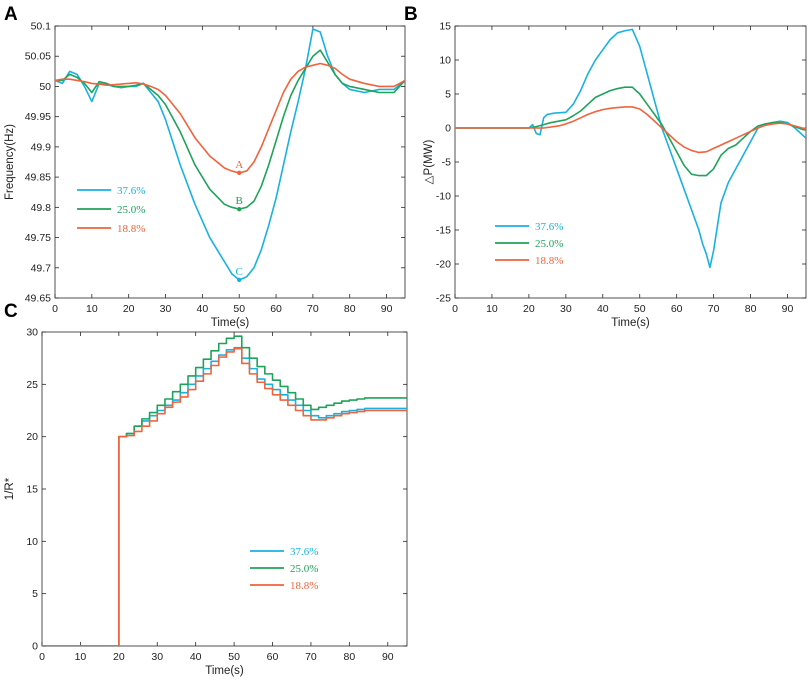  I want to click on panel-letter: B, so click(411, 14).